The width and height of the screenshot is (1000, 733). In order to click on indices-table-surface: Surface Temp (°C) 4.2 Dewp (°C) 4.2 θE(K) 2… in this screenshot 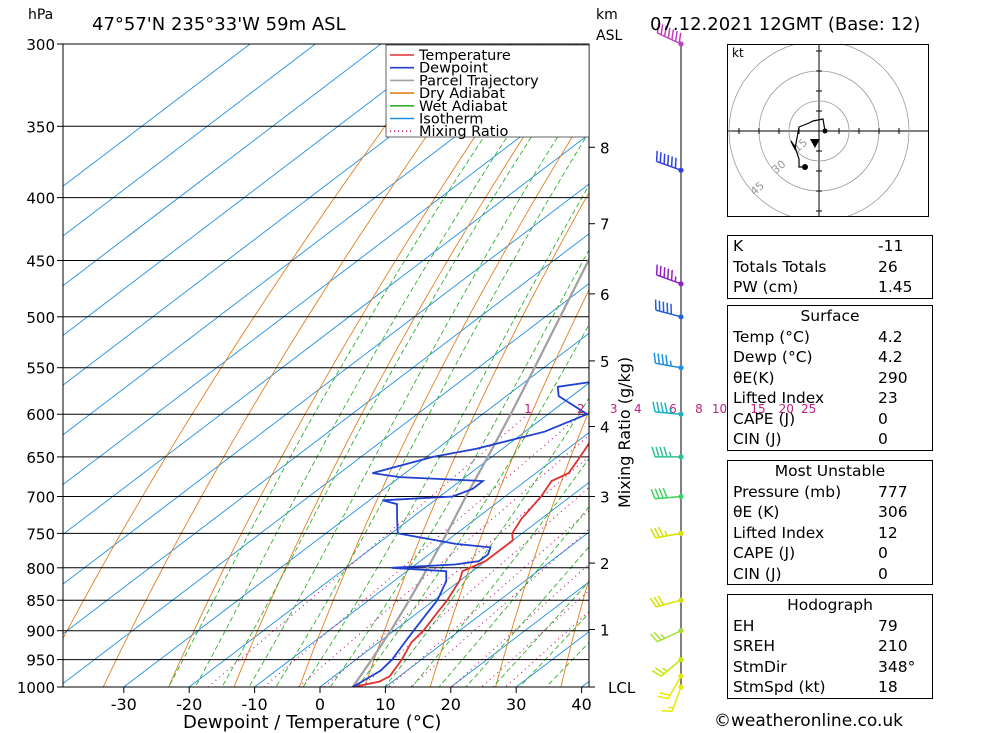, I will do `click(830, 378)`.